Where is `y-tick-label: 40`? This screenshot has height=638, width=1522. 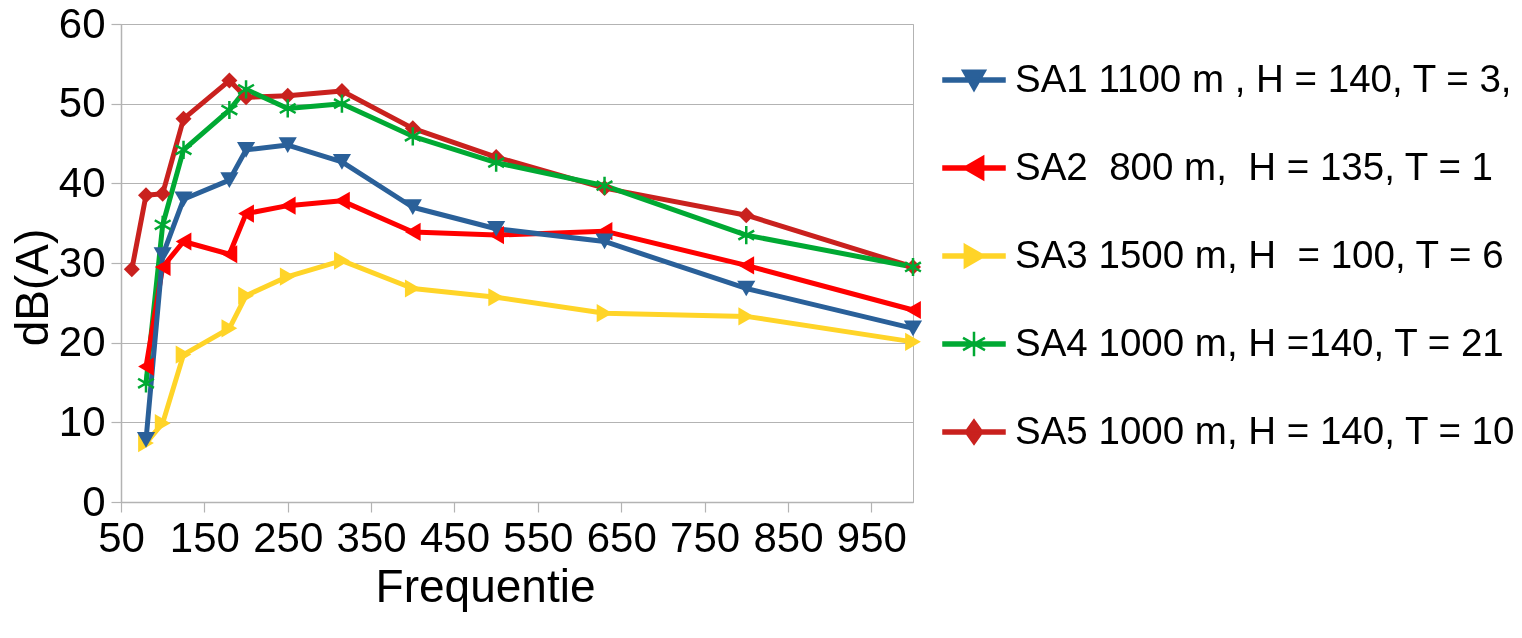 y-tick-label: 40 is located at coordinates (82, 182).